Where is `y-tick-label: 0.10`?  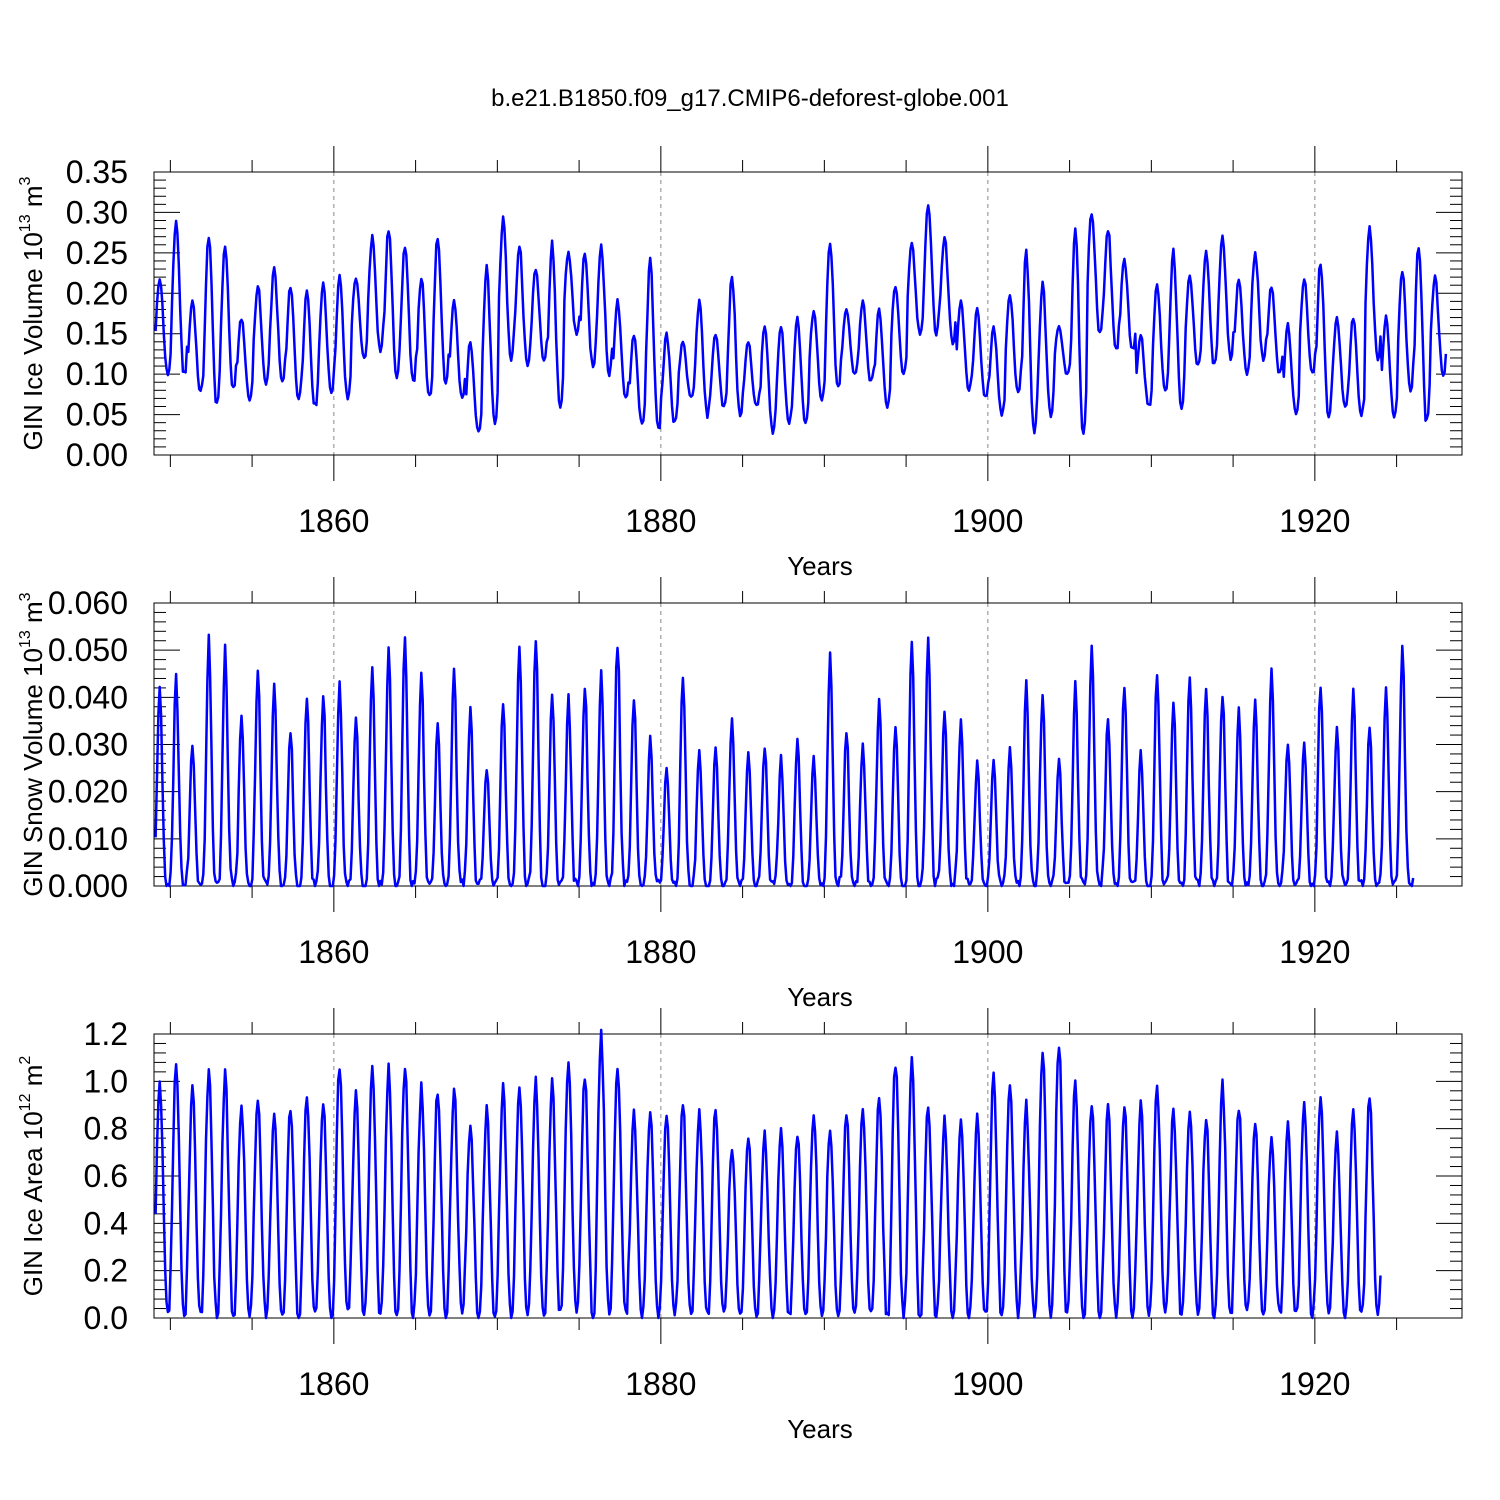 y-tick-label: 0.10 is located at coordinates (97, 374).